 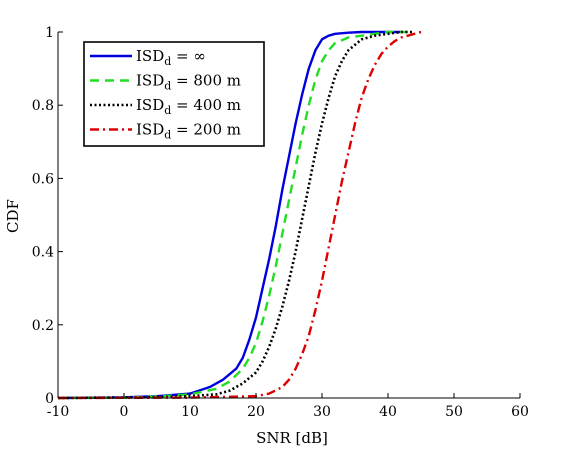 I want to click on legend-box, so click(x=174, y=94).